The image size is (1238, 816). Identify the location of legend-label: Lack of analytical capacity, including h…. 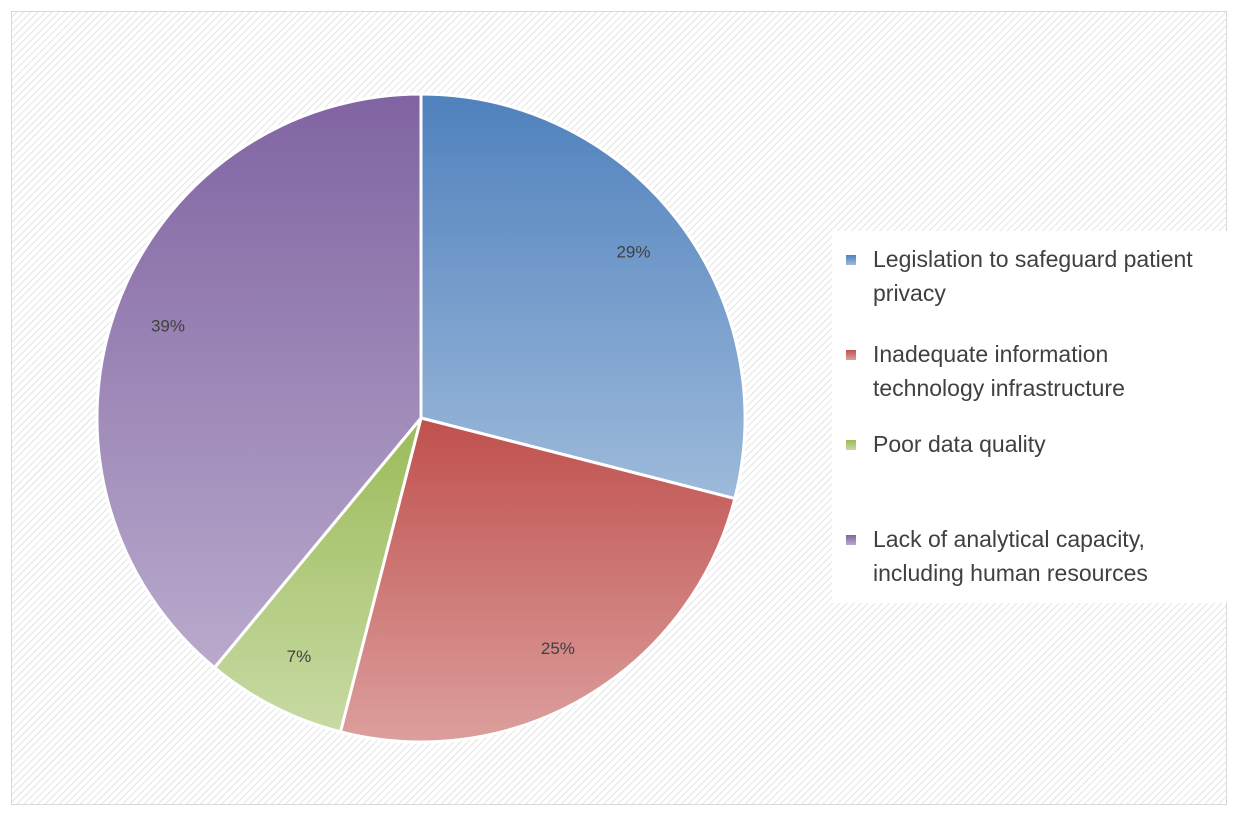
(1010, 556).